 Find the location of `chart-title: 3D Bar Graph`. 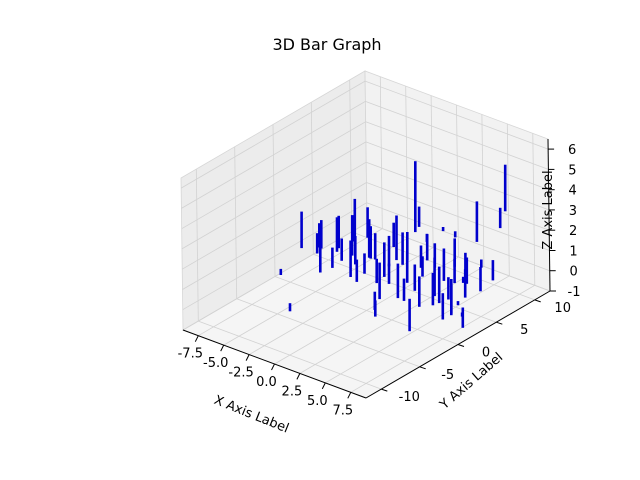

chart-title: 3D Bar Graph is located at coordinates (326, 44).